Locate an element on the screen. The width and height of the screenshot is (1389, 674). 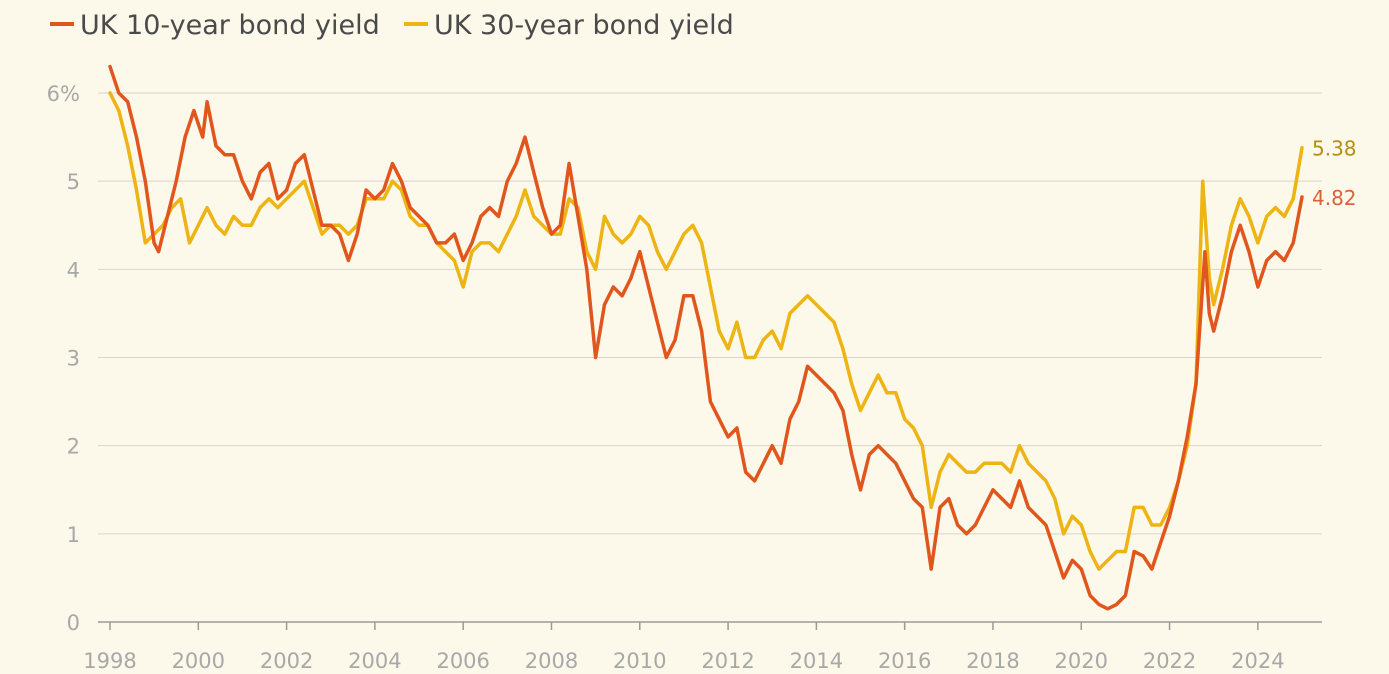
end-label-10-year: 4.82 is located at coordinates (1334, 198).